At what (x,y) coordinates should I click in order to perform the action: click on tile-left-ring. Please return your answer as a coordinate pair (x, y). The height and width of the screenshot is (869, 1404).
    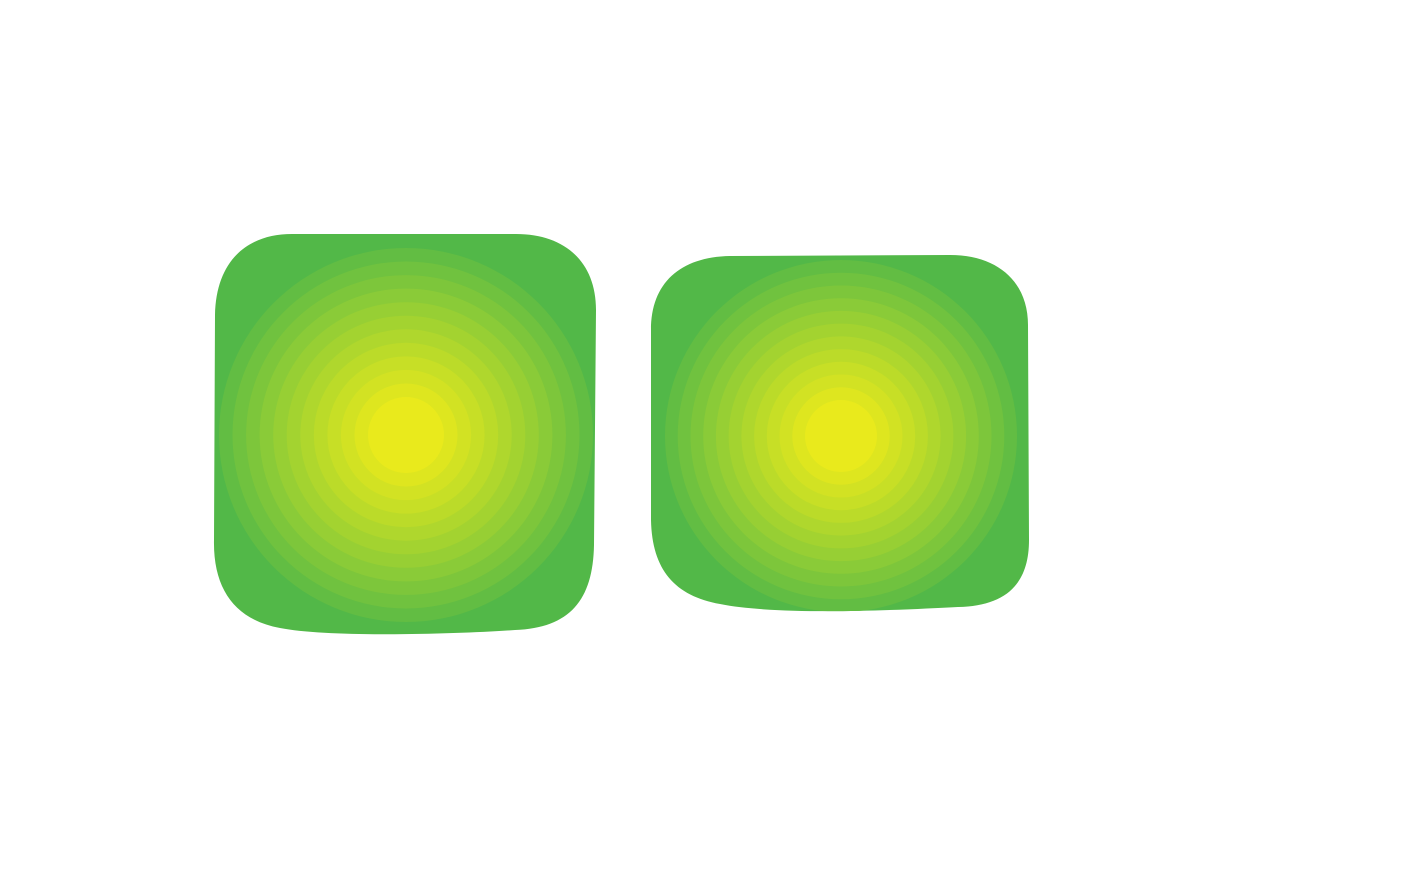
    Looking at the image, I should click on (406, 435).